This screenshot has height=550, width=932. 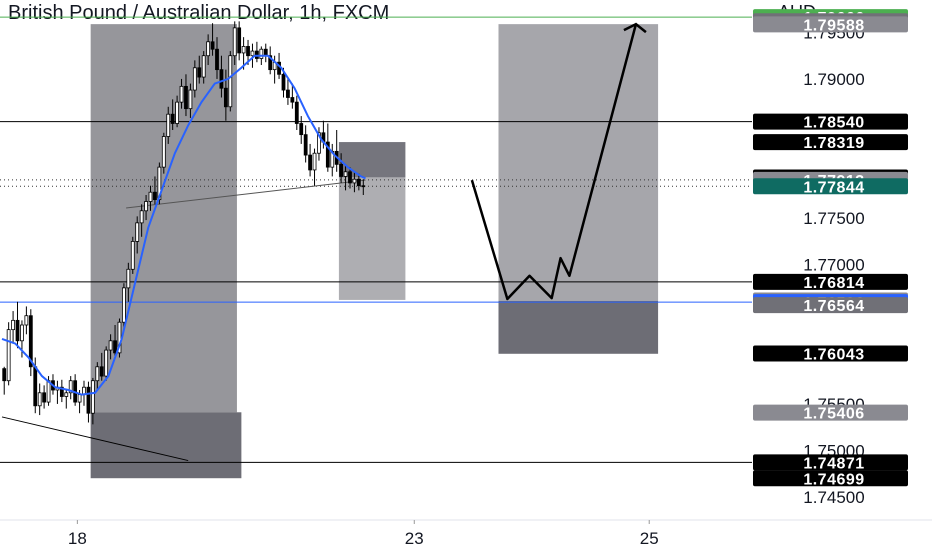 I want to click on price-badge-label: 1.76814, so click(x=833, y=283).